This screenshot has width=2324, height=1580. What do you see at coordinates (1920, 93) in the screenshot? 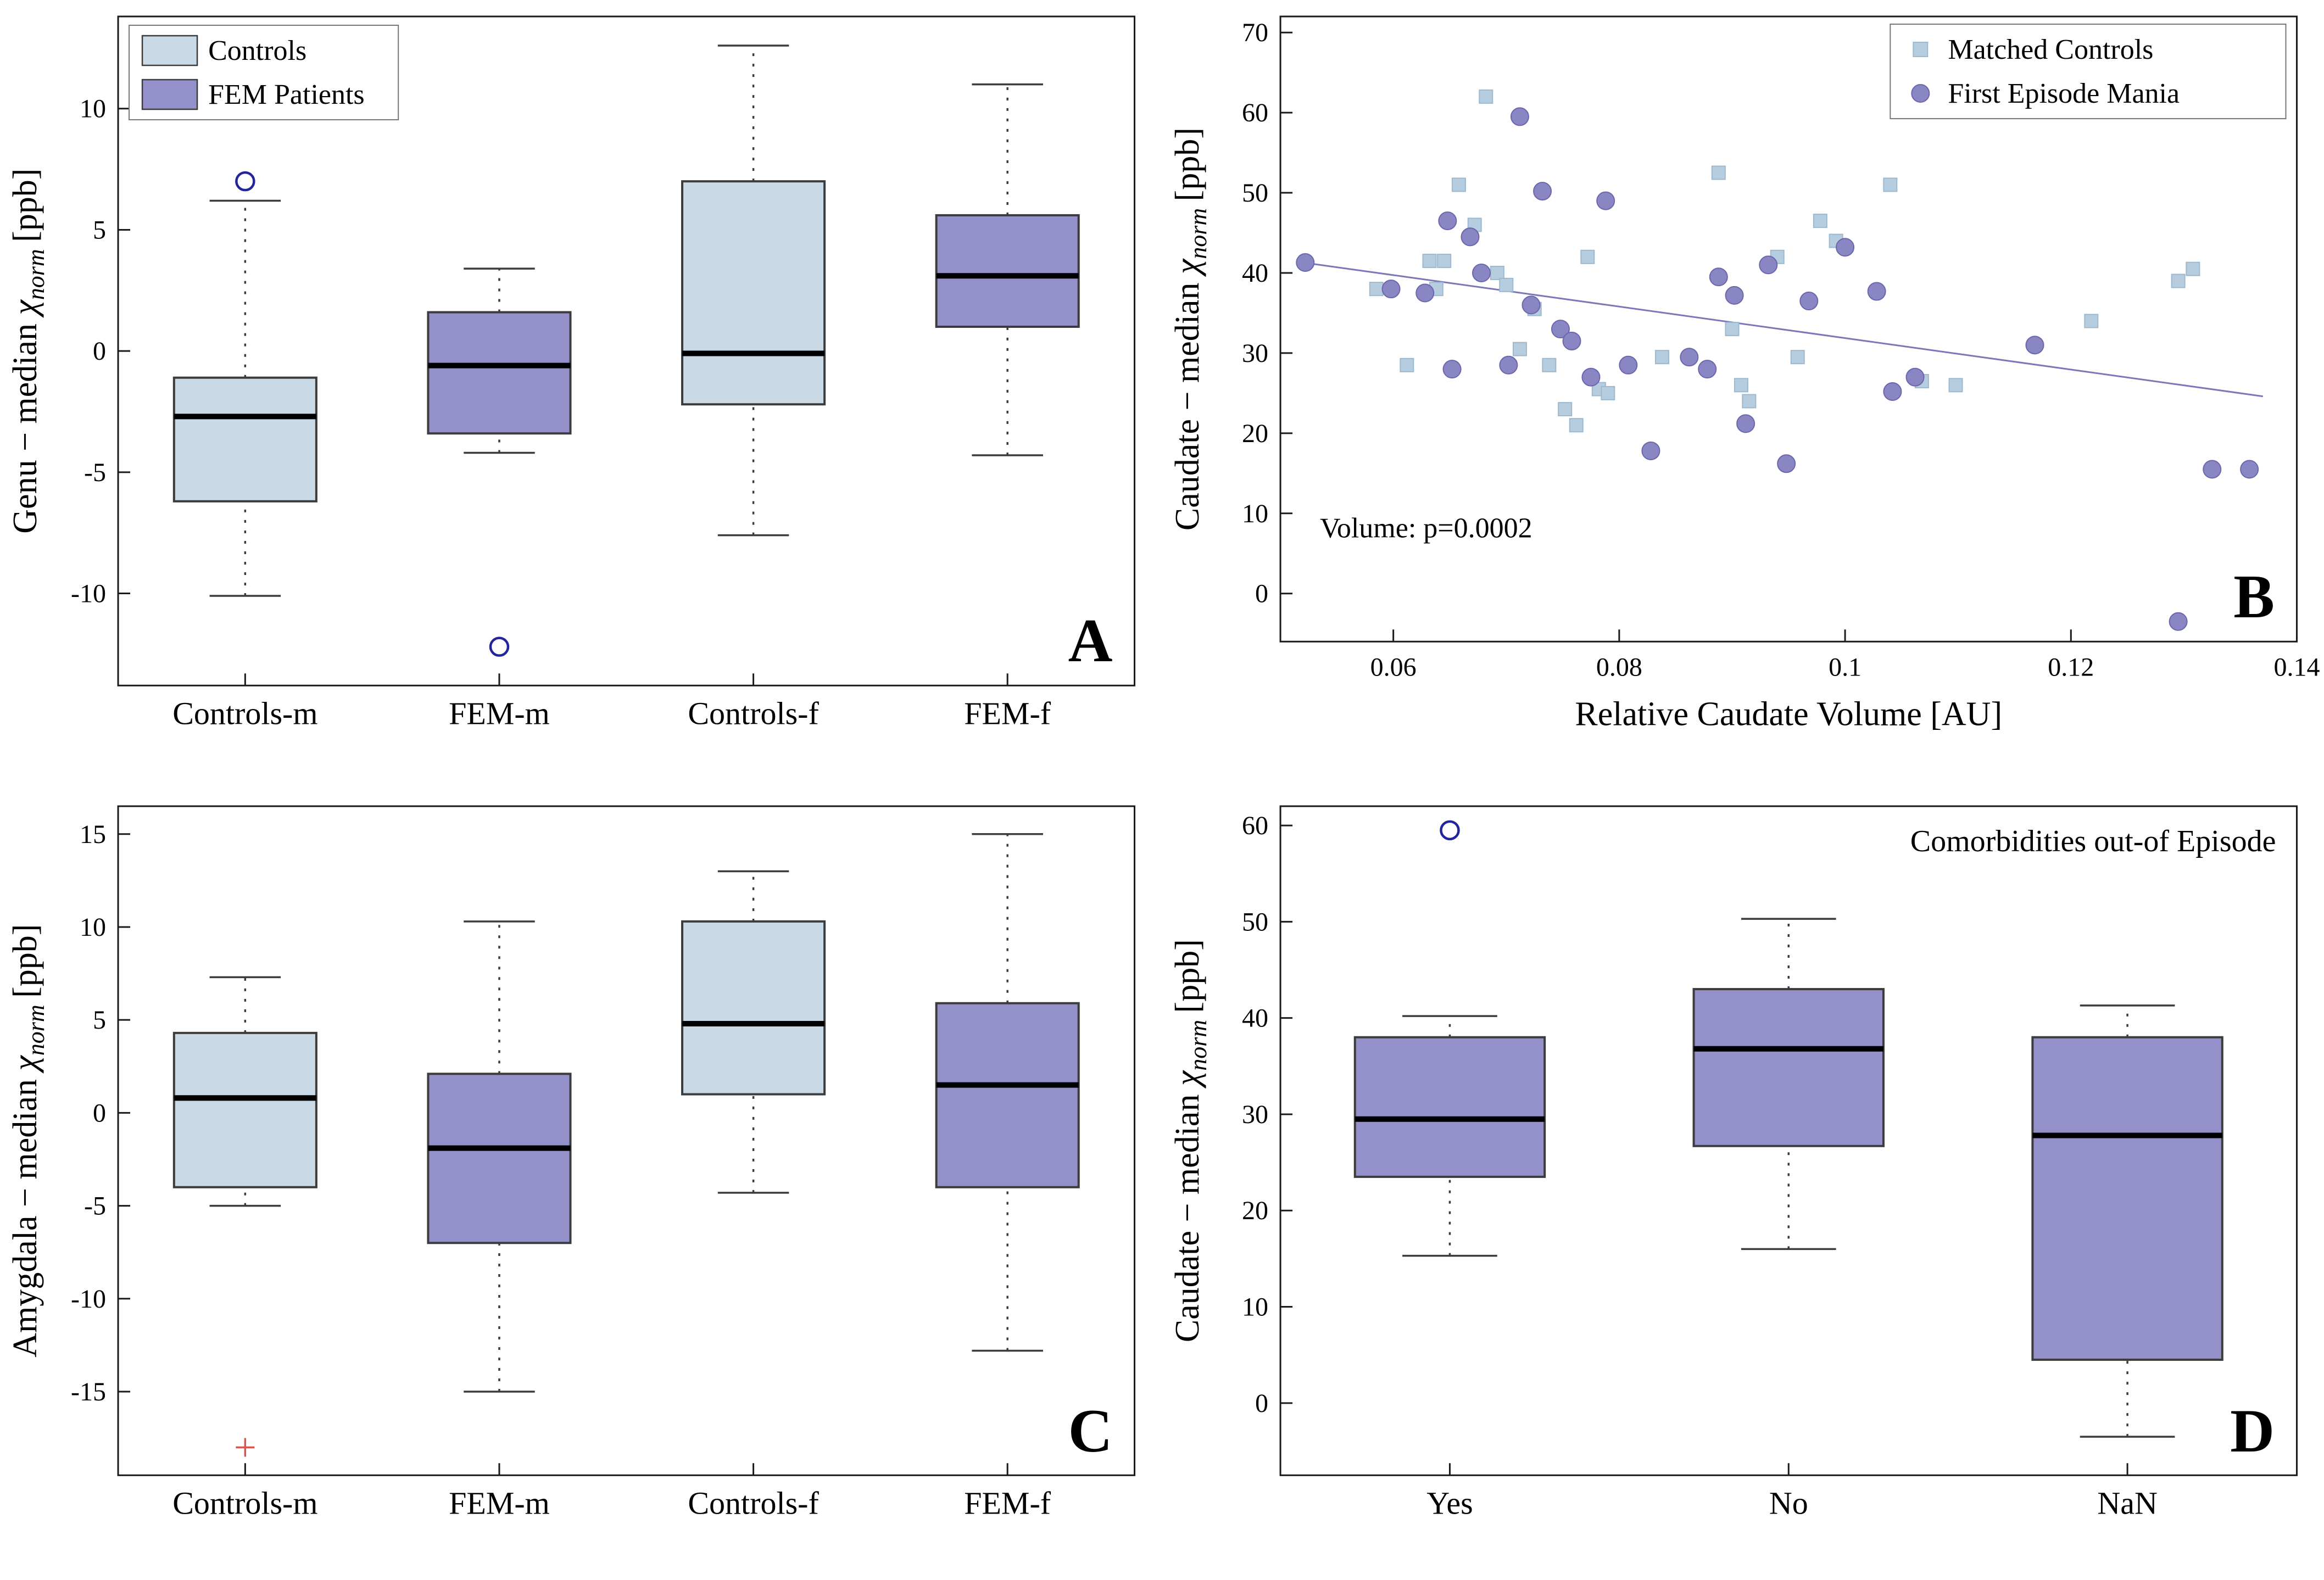
I see `legend-circle-marker` at bounding box center [1920, 93].